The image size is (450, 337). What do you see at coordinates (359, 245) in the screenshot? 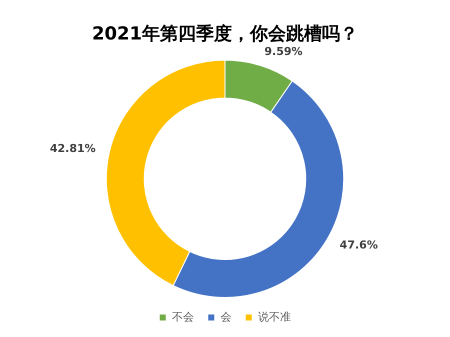
I see `data-label: 47.6%` at bounding box center [359, 245].